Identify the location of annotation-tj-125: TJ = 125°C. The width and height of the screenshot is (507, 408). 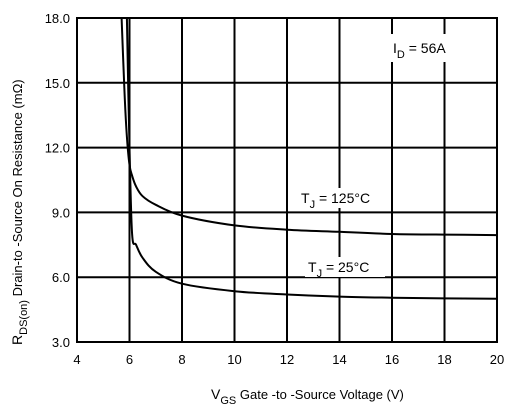
(335, 200).